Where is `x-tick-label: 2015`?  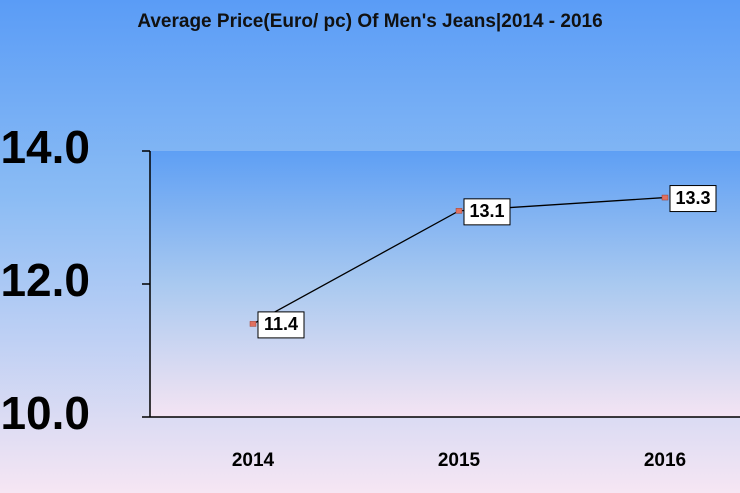 x-tick-label: 2015 is located at coordinates (459, 460).